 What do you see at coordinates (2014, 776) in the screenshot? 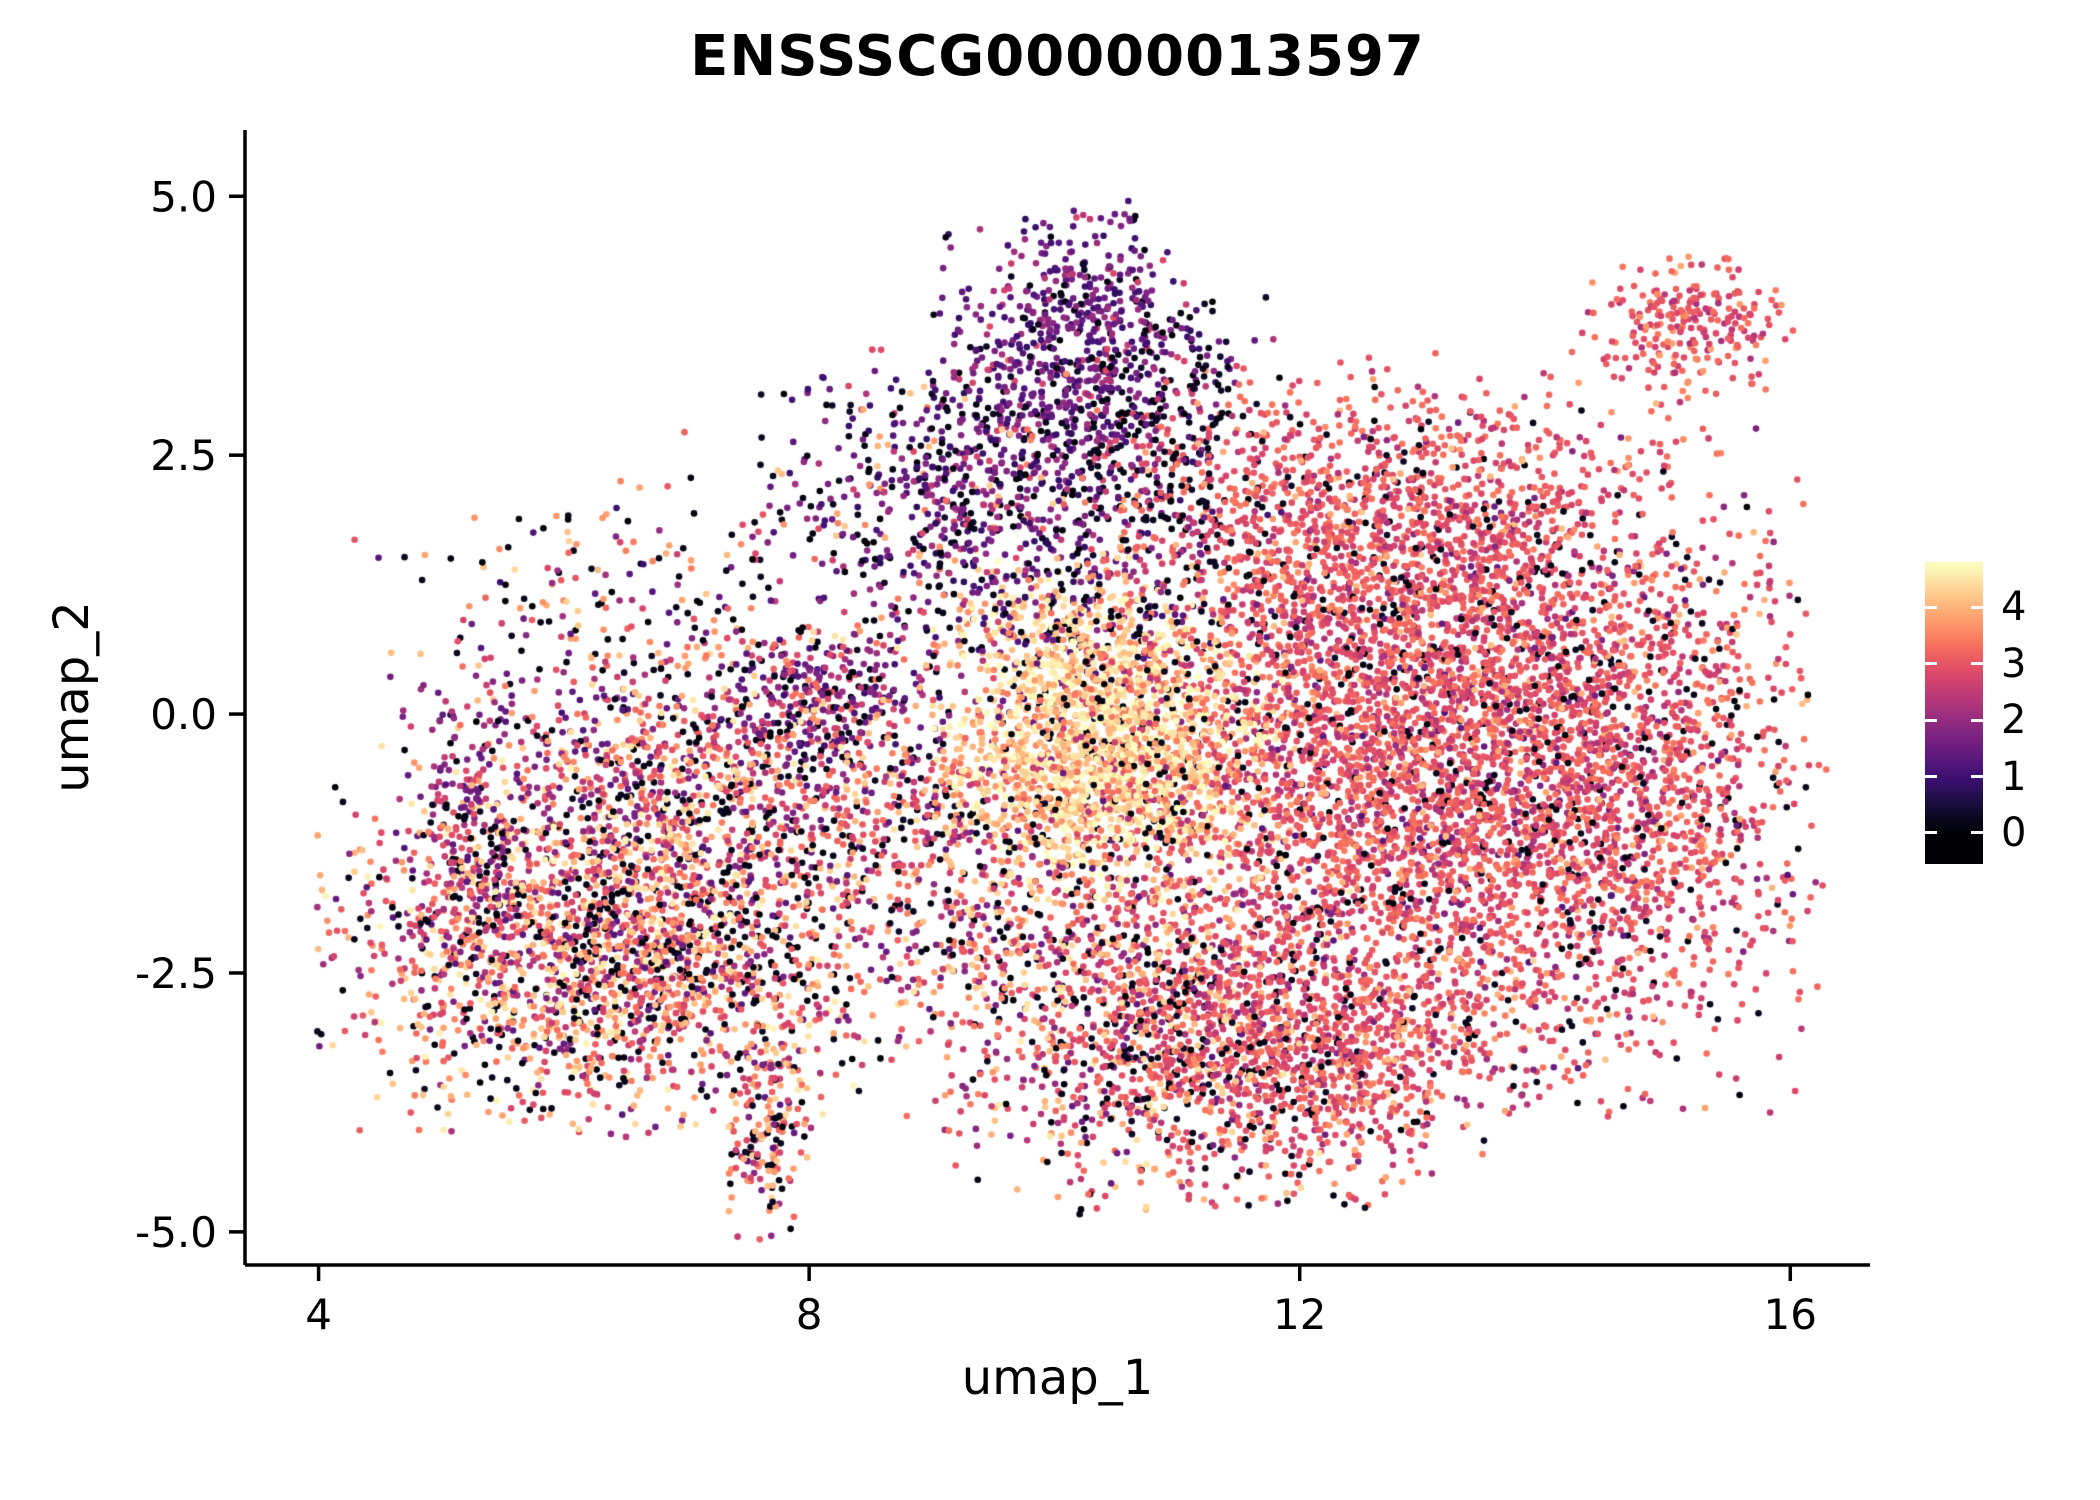
I see `colorbar-tick-label: 1` at bounding box center [2014, 776].